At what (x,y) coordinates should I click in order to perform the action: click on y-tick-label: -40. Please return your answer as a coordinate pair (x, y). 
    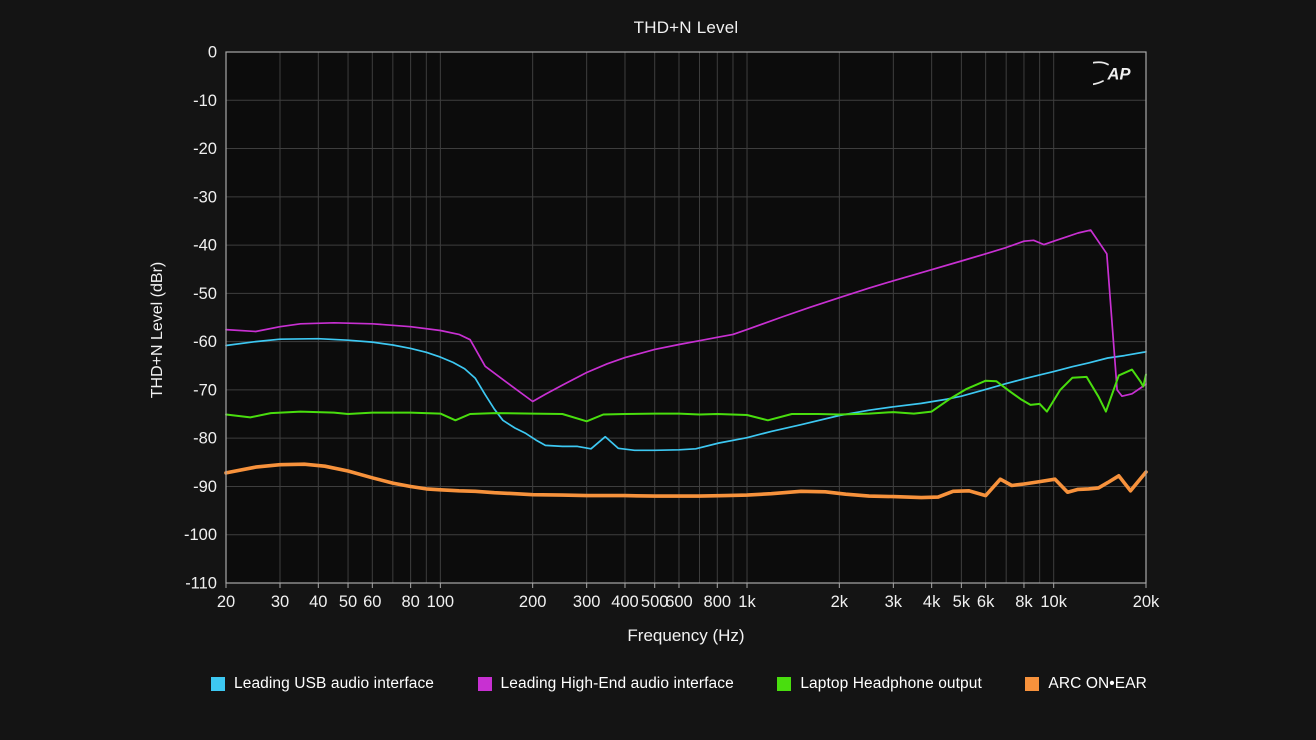
    Looking at the image, I should click on (205, 246).